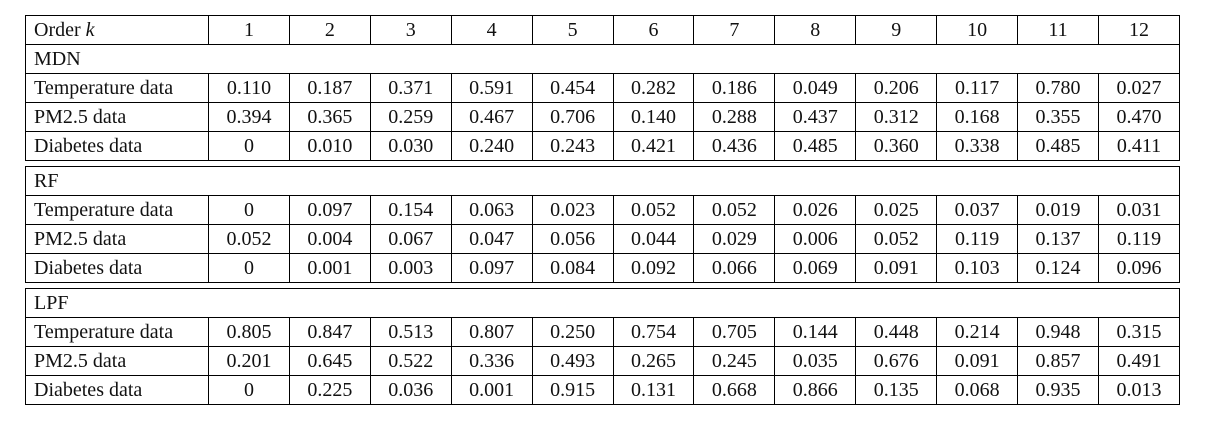  What do you see at coordinates (410, 30) in the screenshot?
I see `header-order-value: 3` at bounding box center [410, 30].